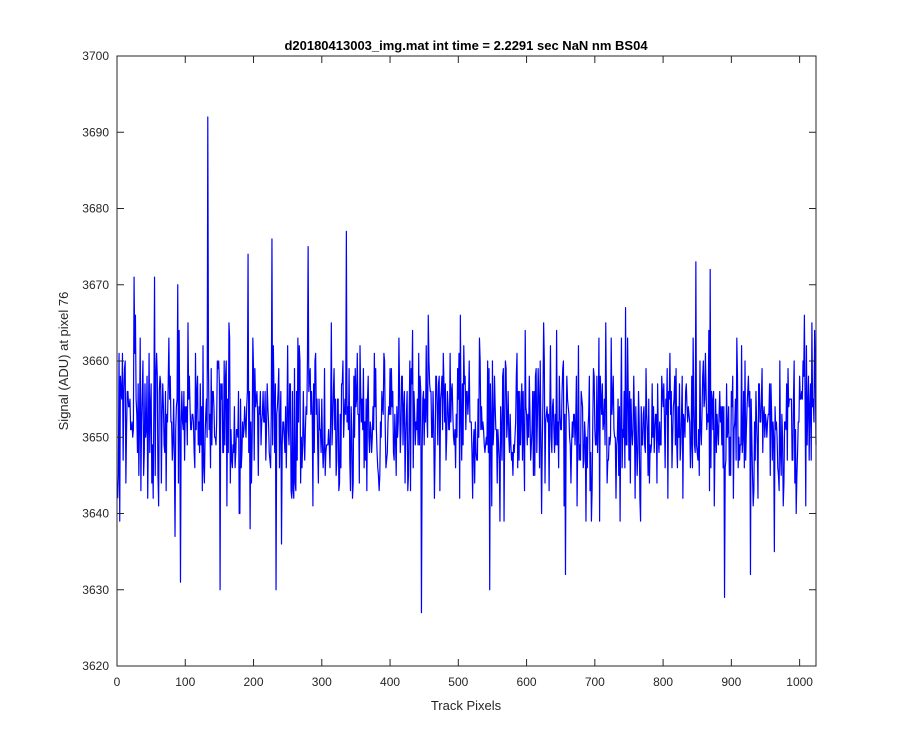 This screenshot has height=750, width=900. Describe the element at coordinates (95, 514) in the screenshot. I see `y-tick-label: 3640` at that location.